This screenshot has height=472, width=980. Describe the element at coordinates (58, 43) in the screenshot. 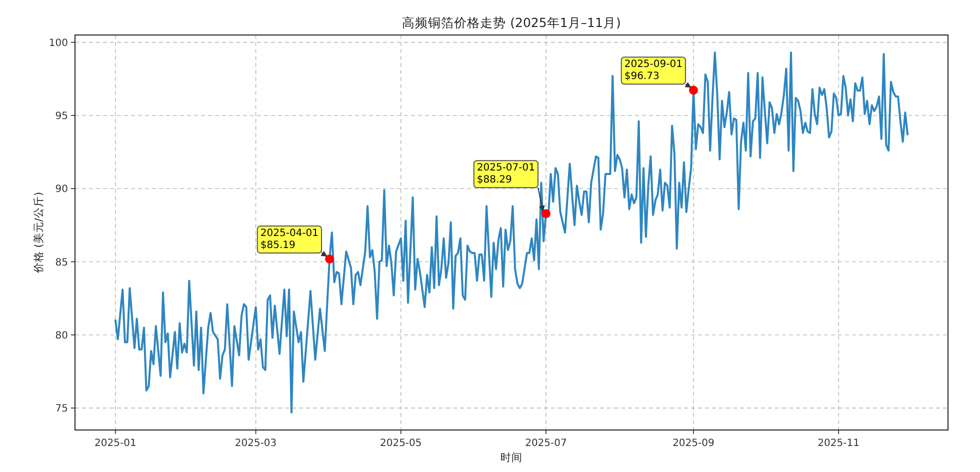

I see `y-tick-label: 100` at that location.